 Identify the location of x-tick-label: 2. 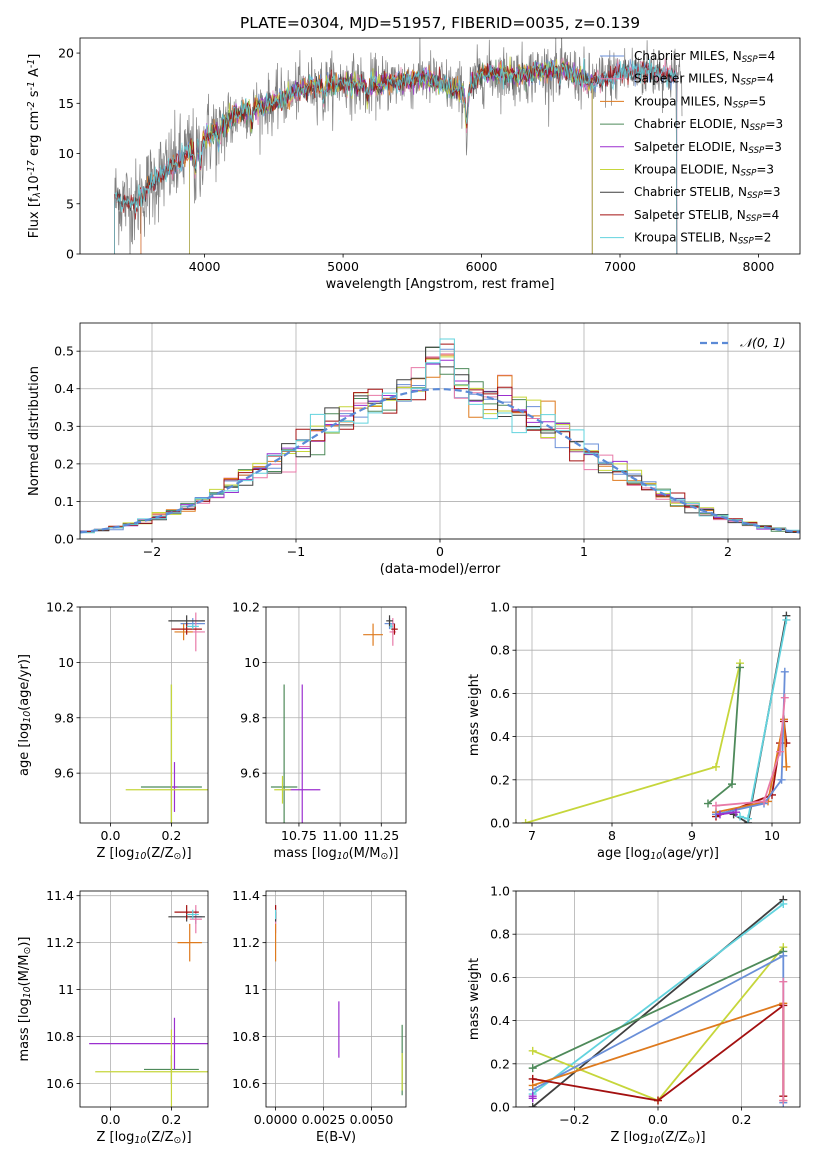
(728, 551).